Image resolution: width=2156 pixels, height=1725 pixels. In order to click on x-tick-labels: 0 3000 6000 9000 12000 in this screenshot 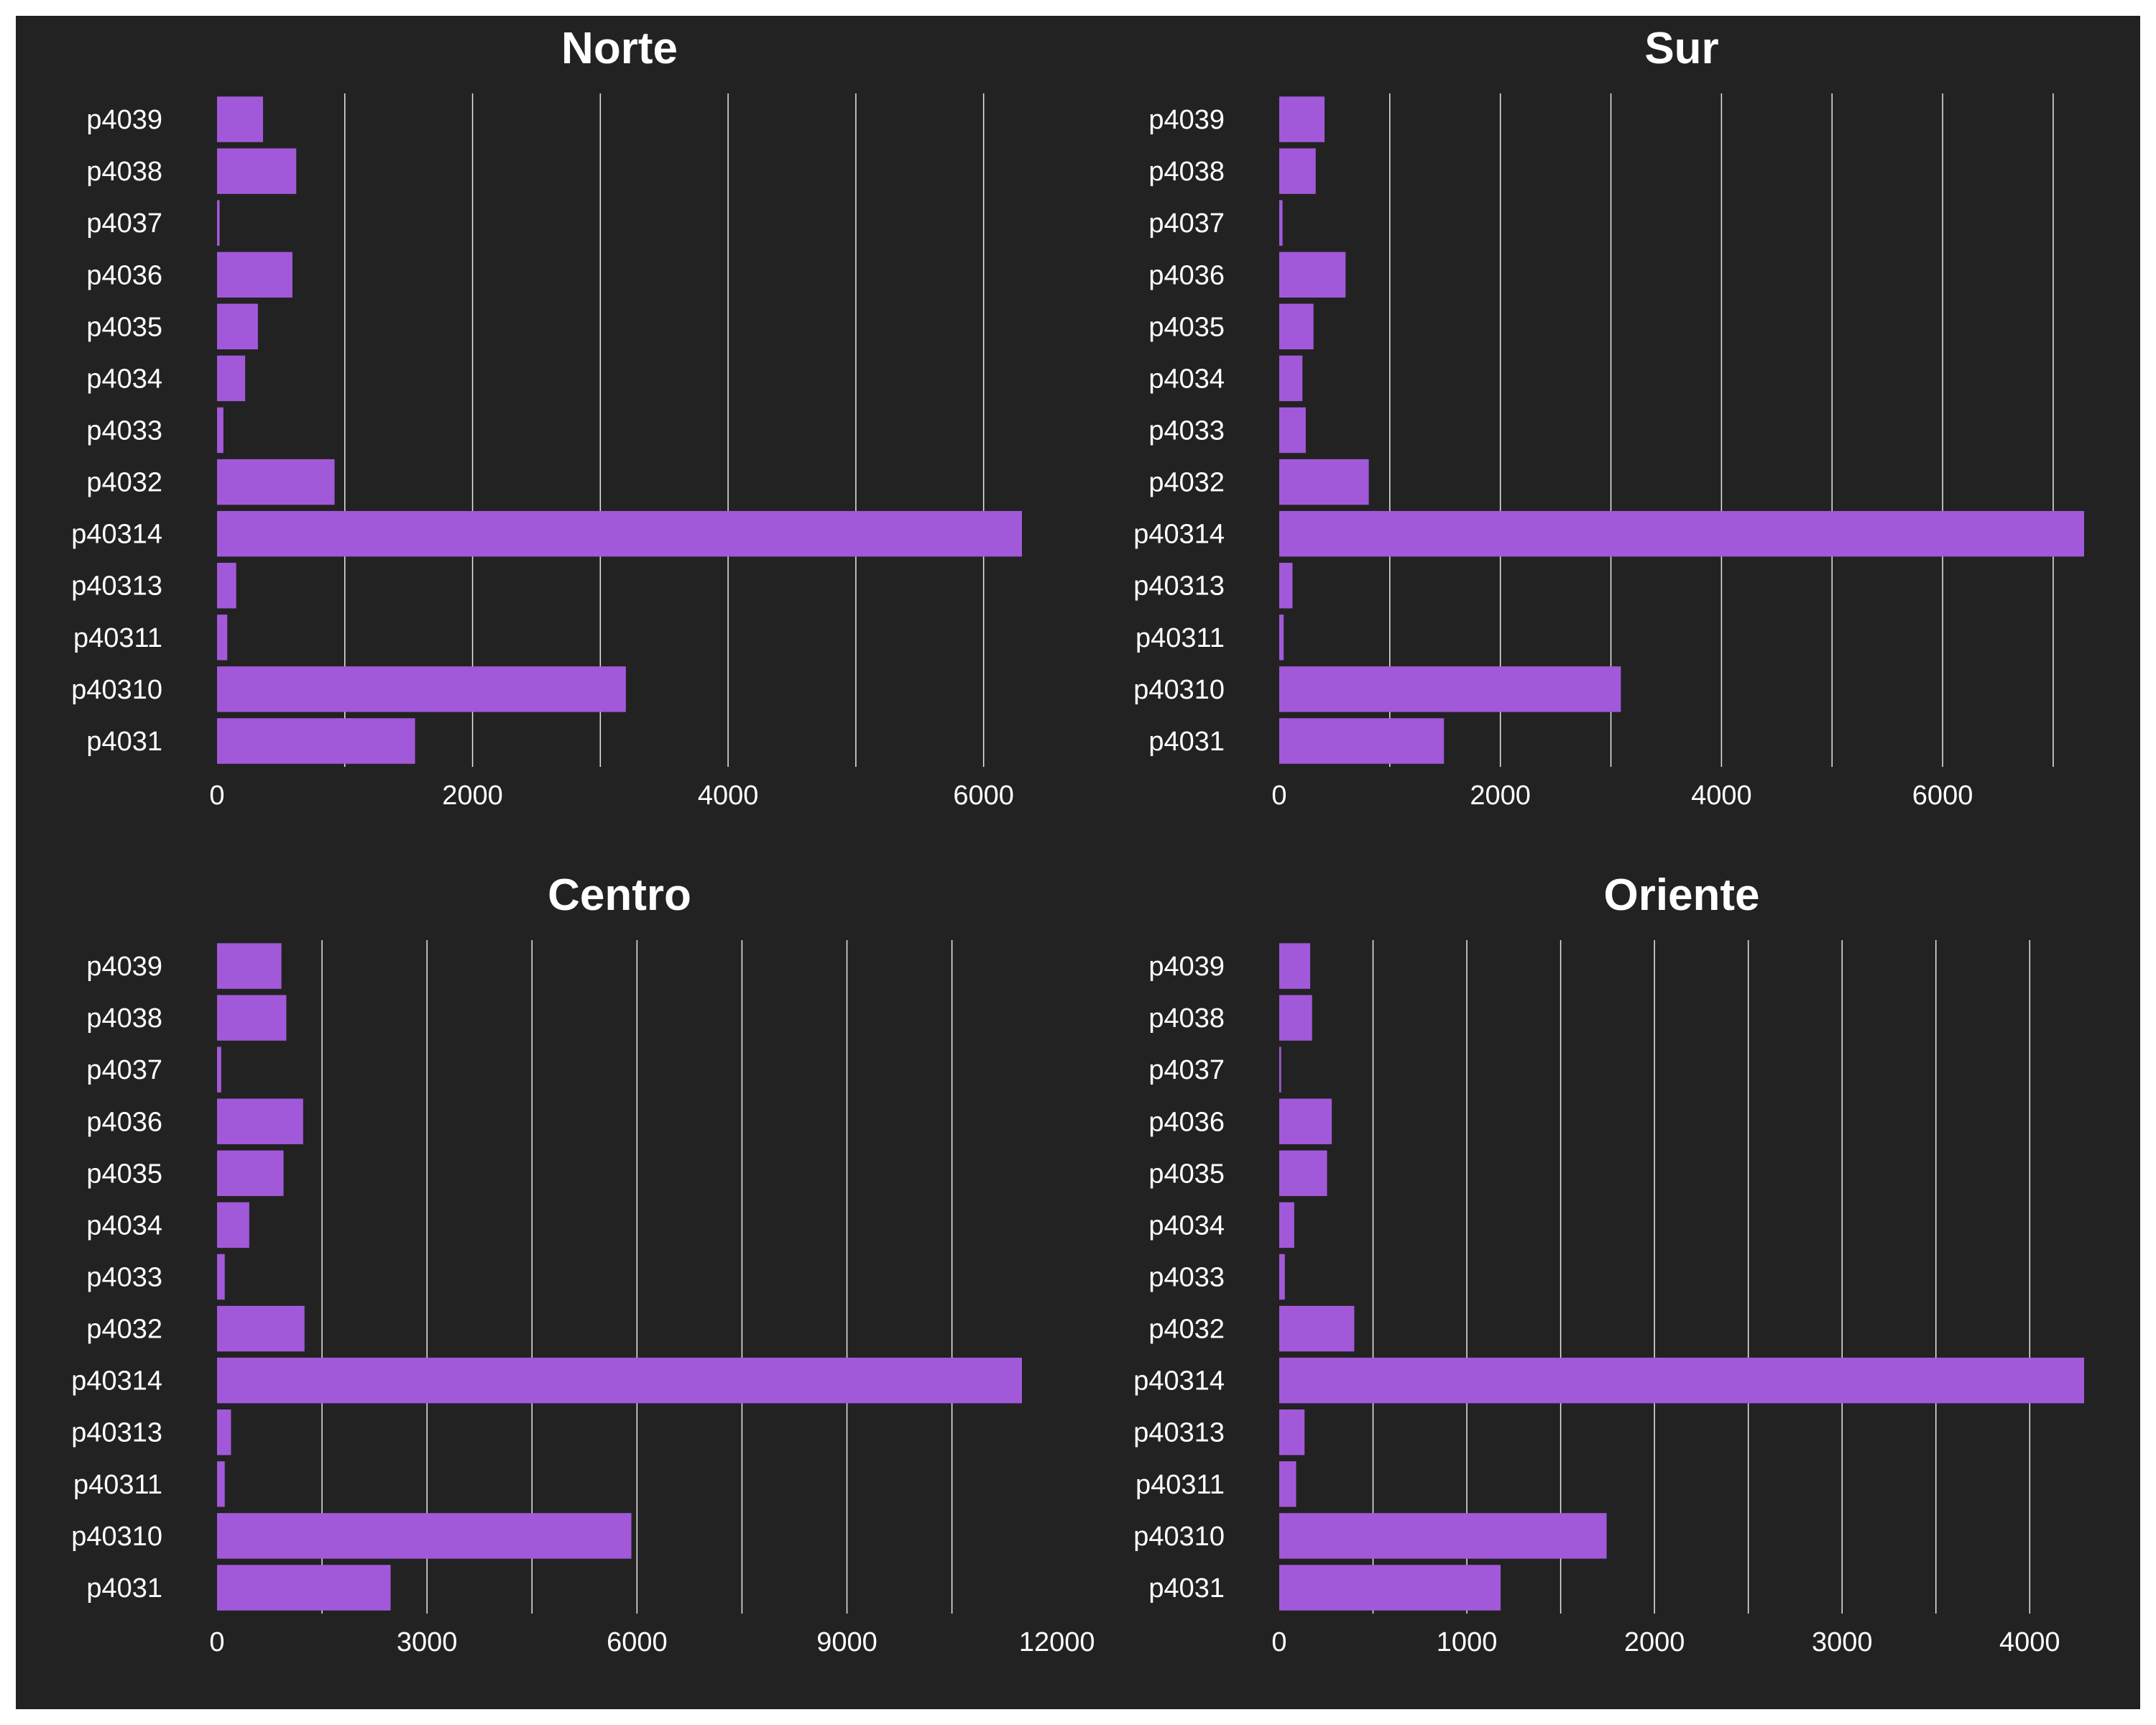, I will do `click(652, 1642)`.